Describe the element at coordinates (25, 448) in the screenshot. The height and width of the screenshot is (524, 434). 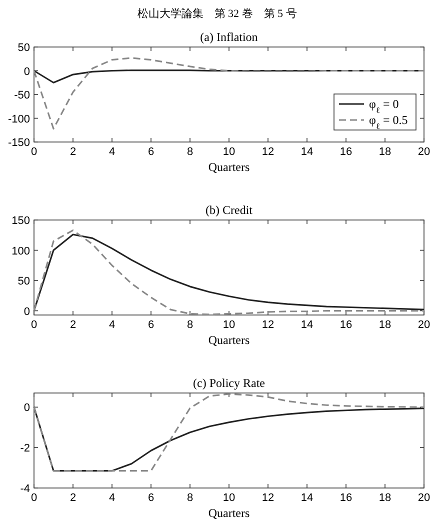
I see `y-tick-label: -2` at that location.